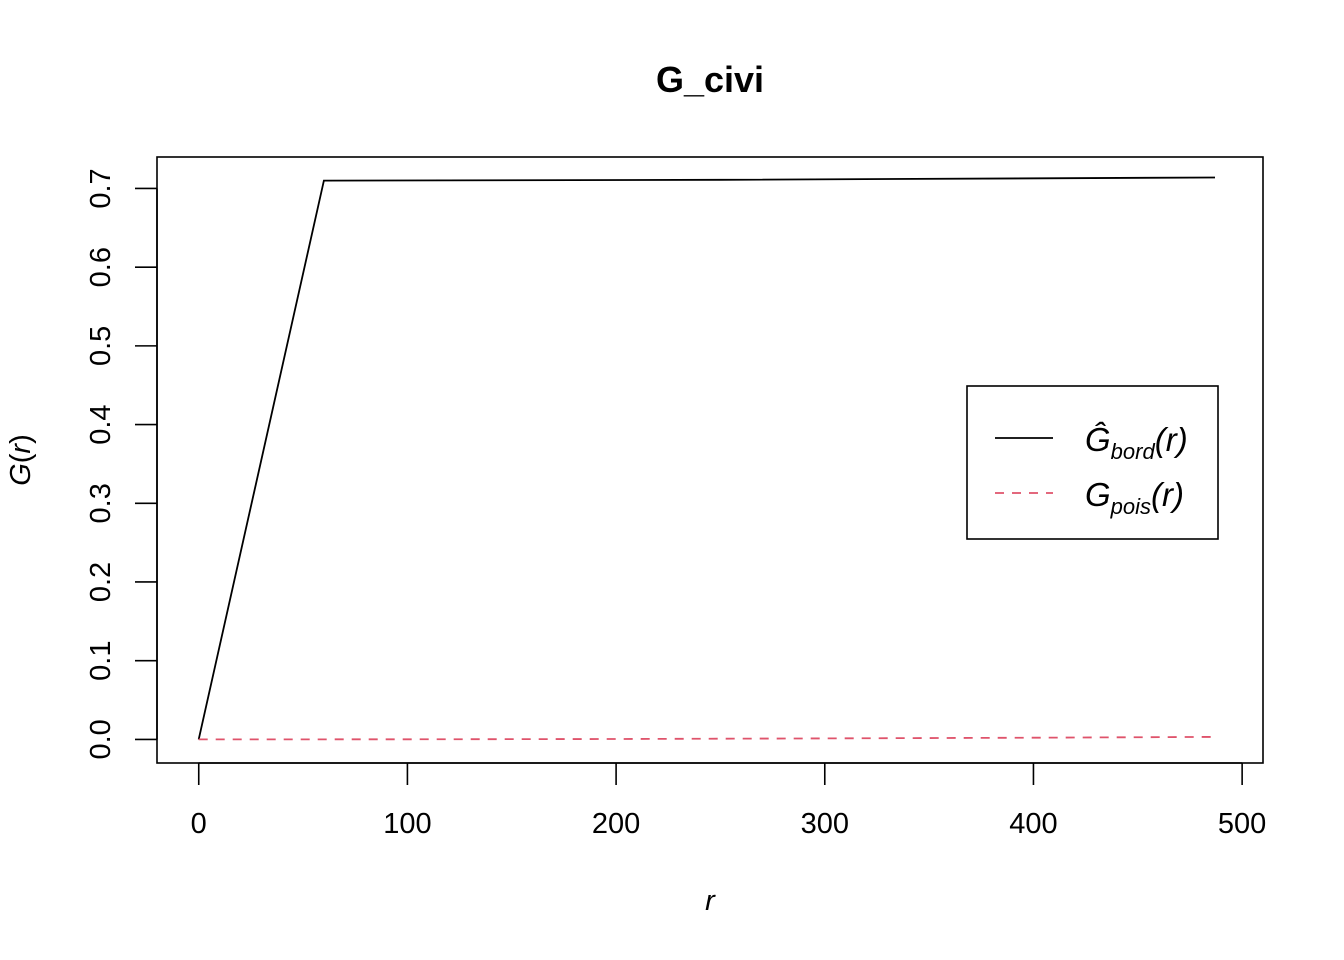 This screenshot has height=960, width=1344. I want to click on chart-title: G_civi, so click(710, 79).